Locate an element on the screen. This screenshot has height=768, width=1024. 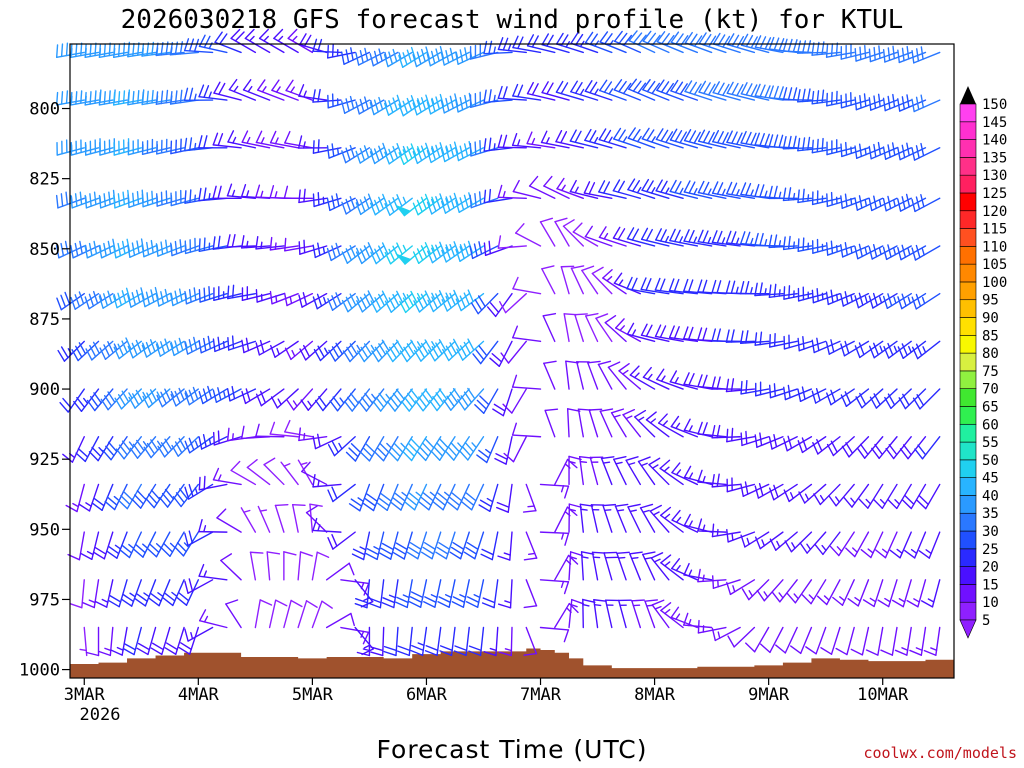
colorbar-label: 115 is located at coordinates (994, 230).